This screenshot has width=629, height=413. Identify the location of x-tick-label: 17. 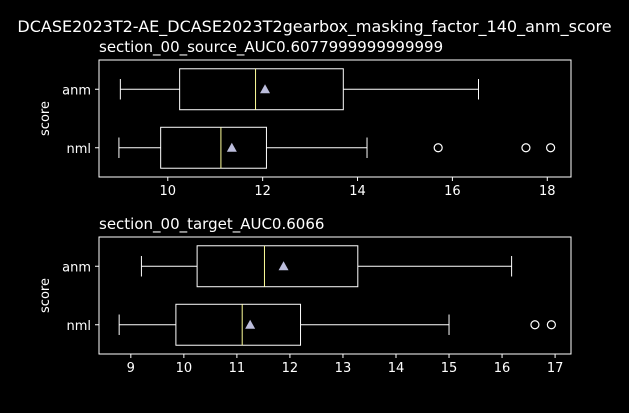
(555, 368).